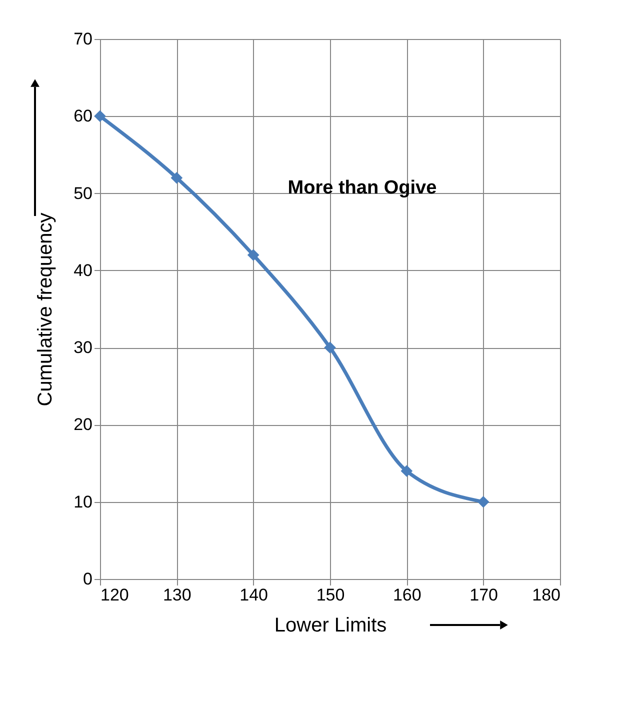 The image size is (642, 709). Describe the element at coordinates (83, 502) in the screenshot. I see `y-tick-label: 10` at that location.